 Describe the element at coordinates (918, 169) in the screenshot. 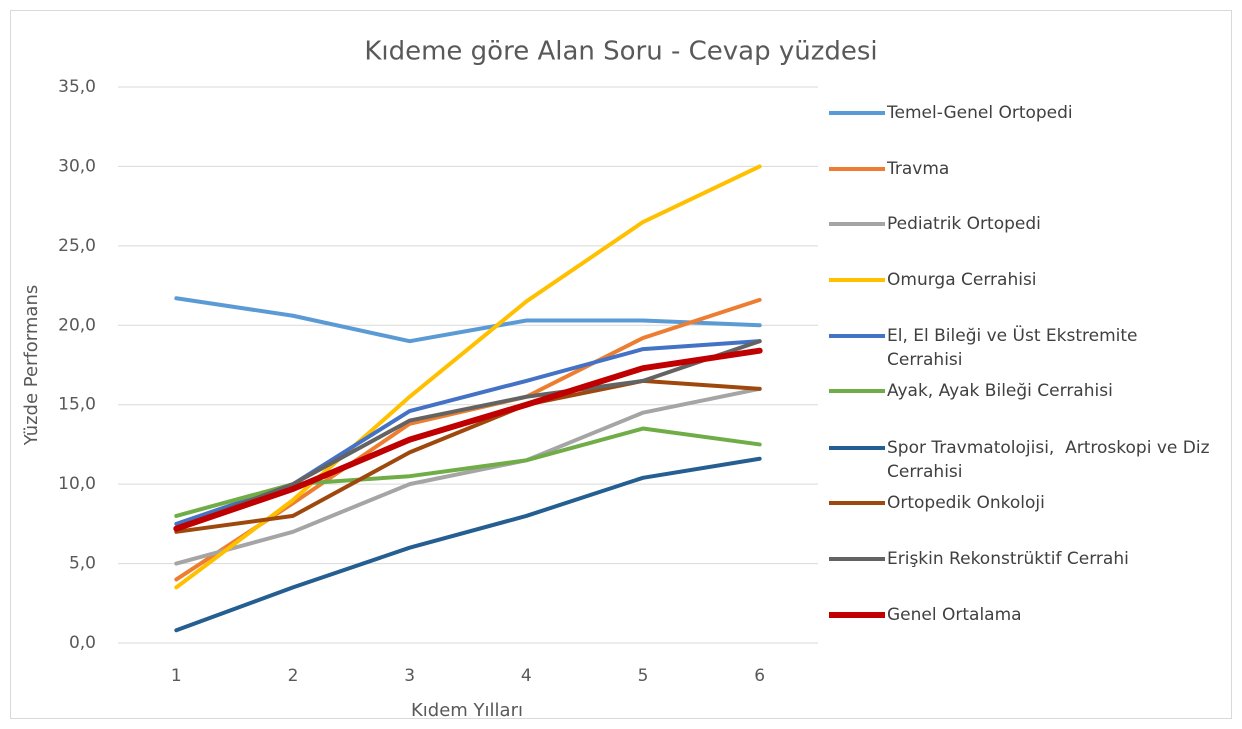

I see `legend-label: Travma` at that location.